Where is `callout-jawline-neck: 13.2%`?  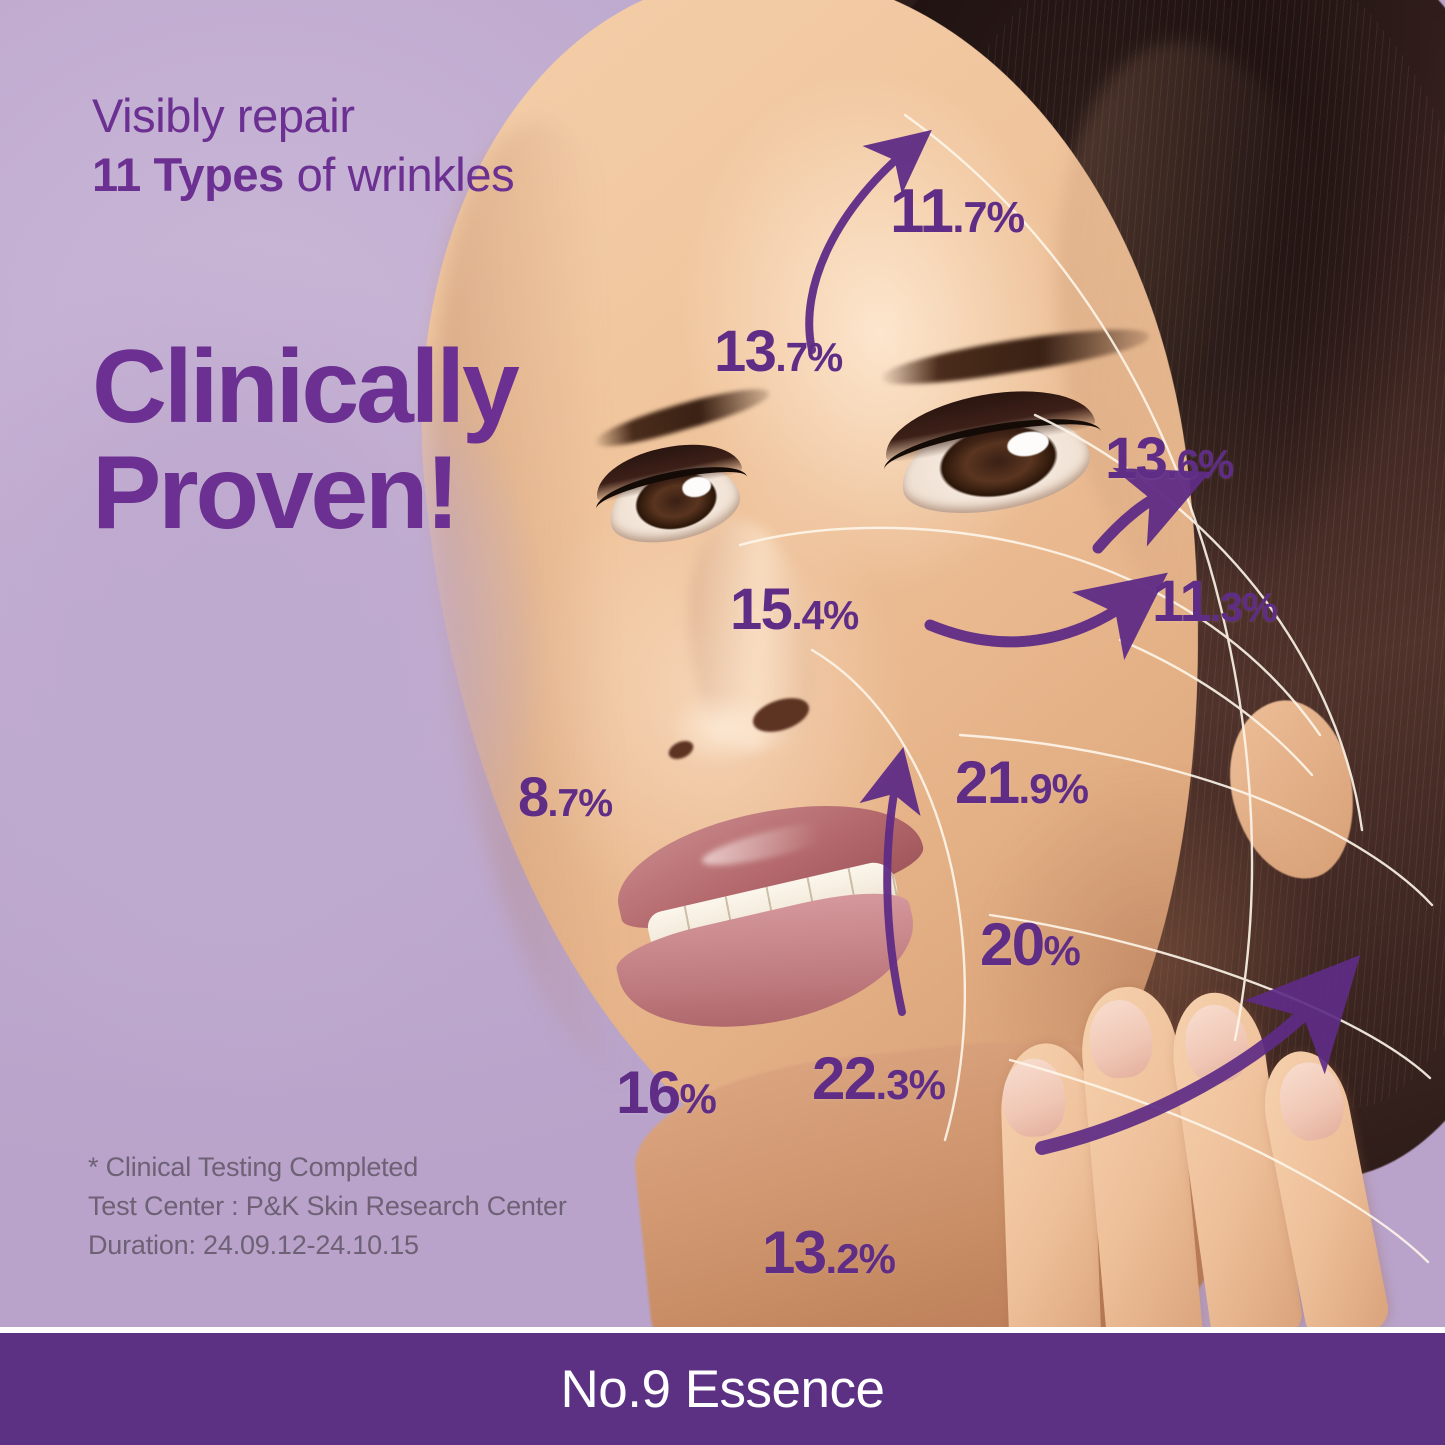 callout-jawline-neck: 13.2% is located at coordinates (829, 1252).